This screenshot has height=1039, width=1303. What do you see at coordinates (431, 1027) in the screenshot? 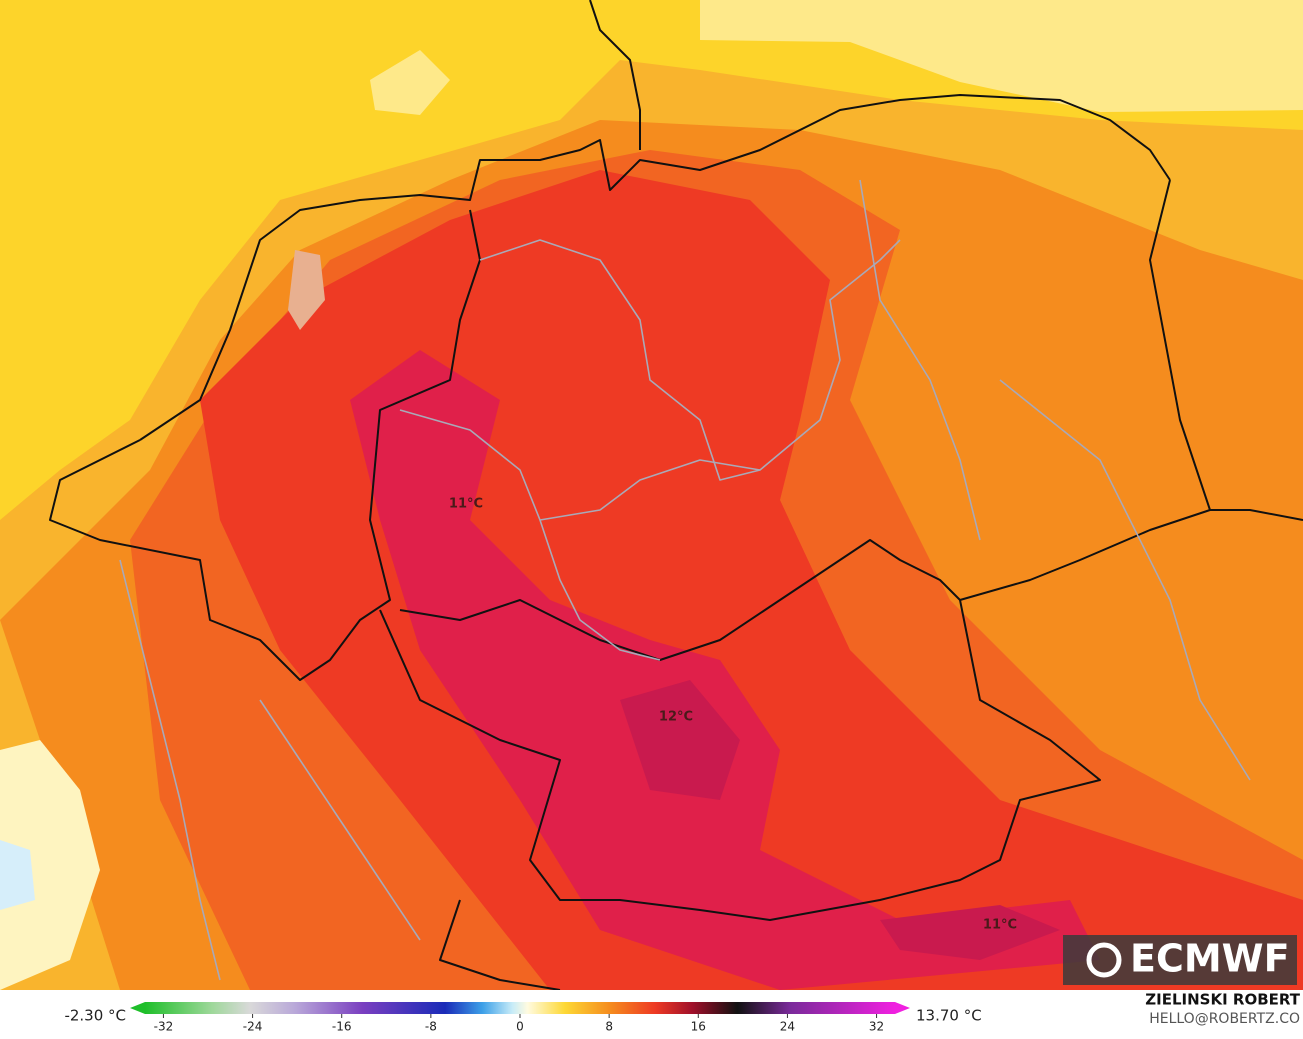
I see `colorbar-tick-label: -8` at bounding box center [431, 1027].